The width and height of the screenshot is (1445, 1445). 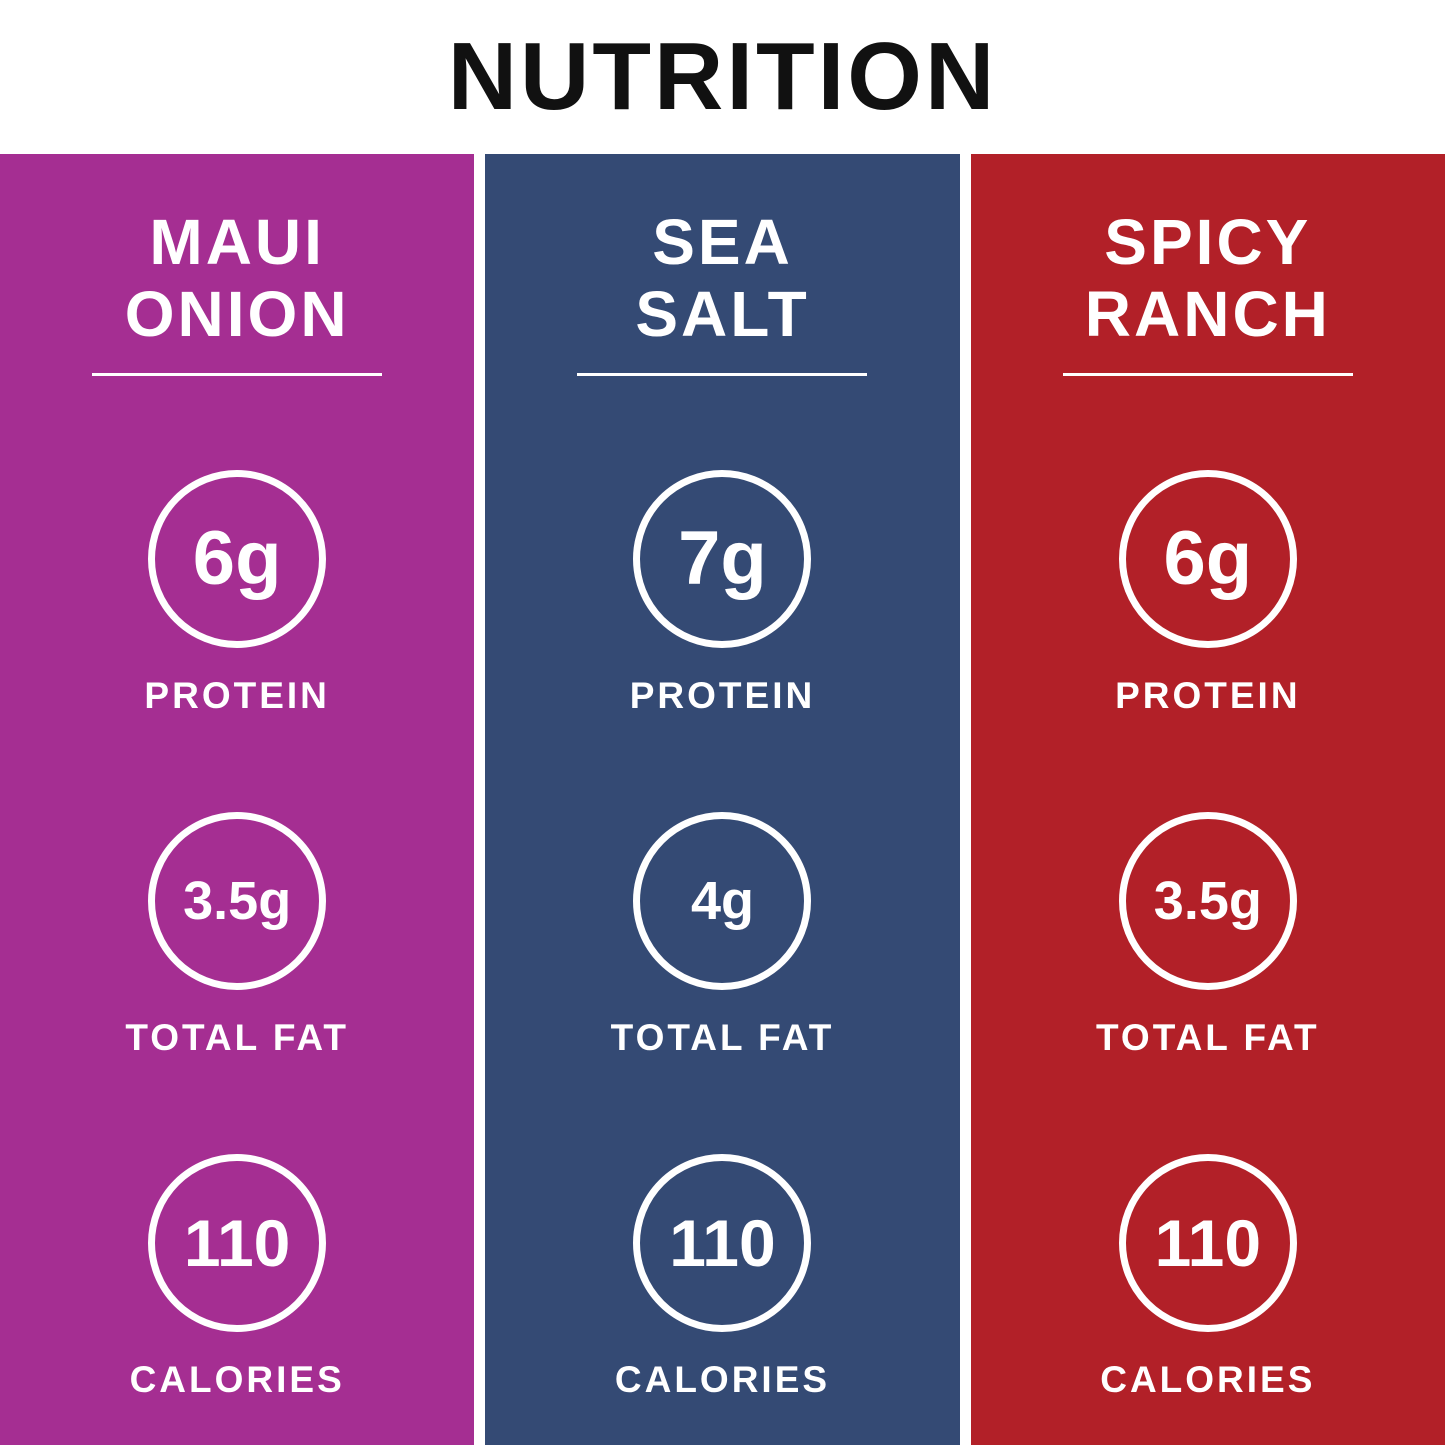 What do you see at coordinates (722, 242) in the screenshot?
I see `flavor-name-line1: SEA` at bounding box center [722, 242].